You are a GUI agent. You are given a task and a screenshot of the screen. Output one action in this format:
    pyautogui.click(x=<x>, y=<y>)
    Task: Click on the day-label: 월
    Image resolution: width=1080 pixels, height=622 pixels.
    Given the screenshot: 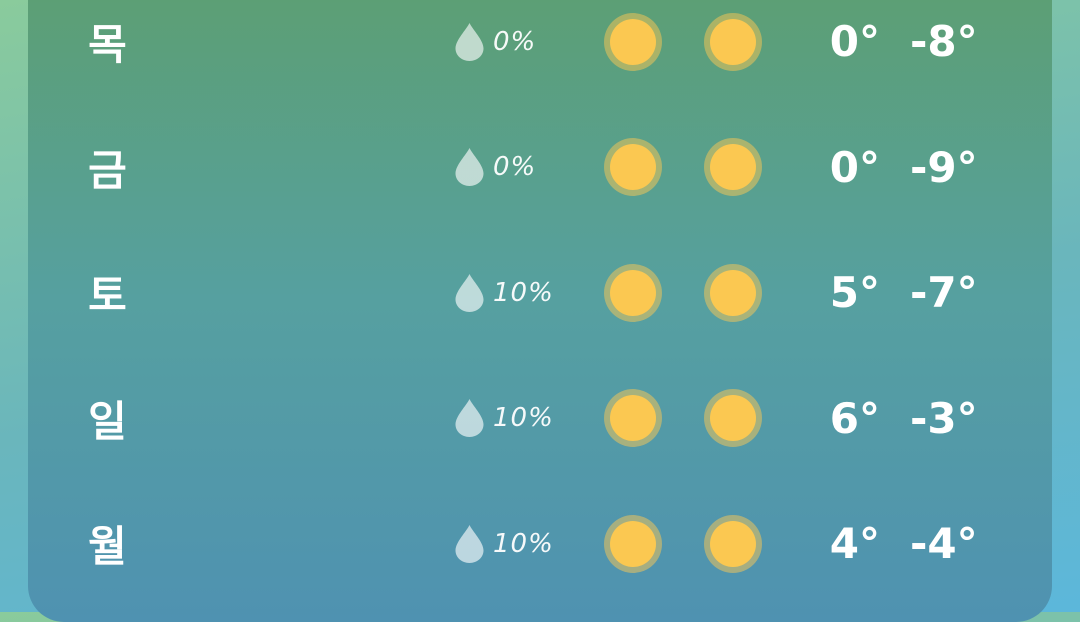 What is the action you would take?
    pyautogui.click(x=108, y=547)
    